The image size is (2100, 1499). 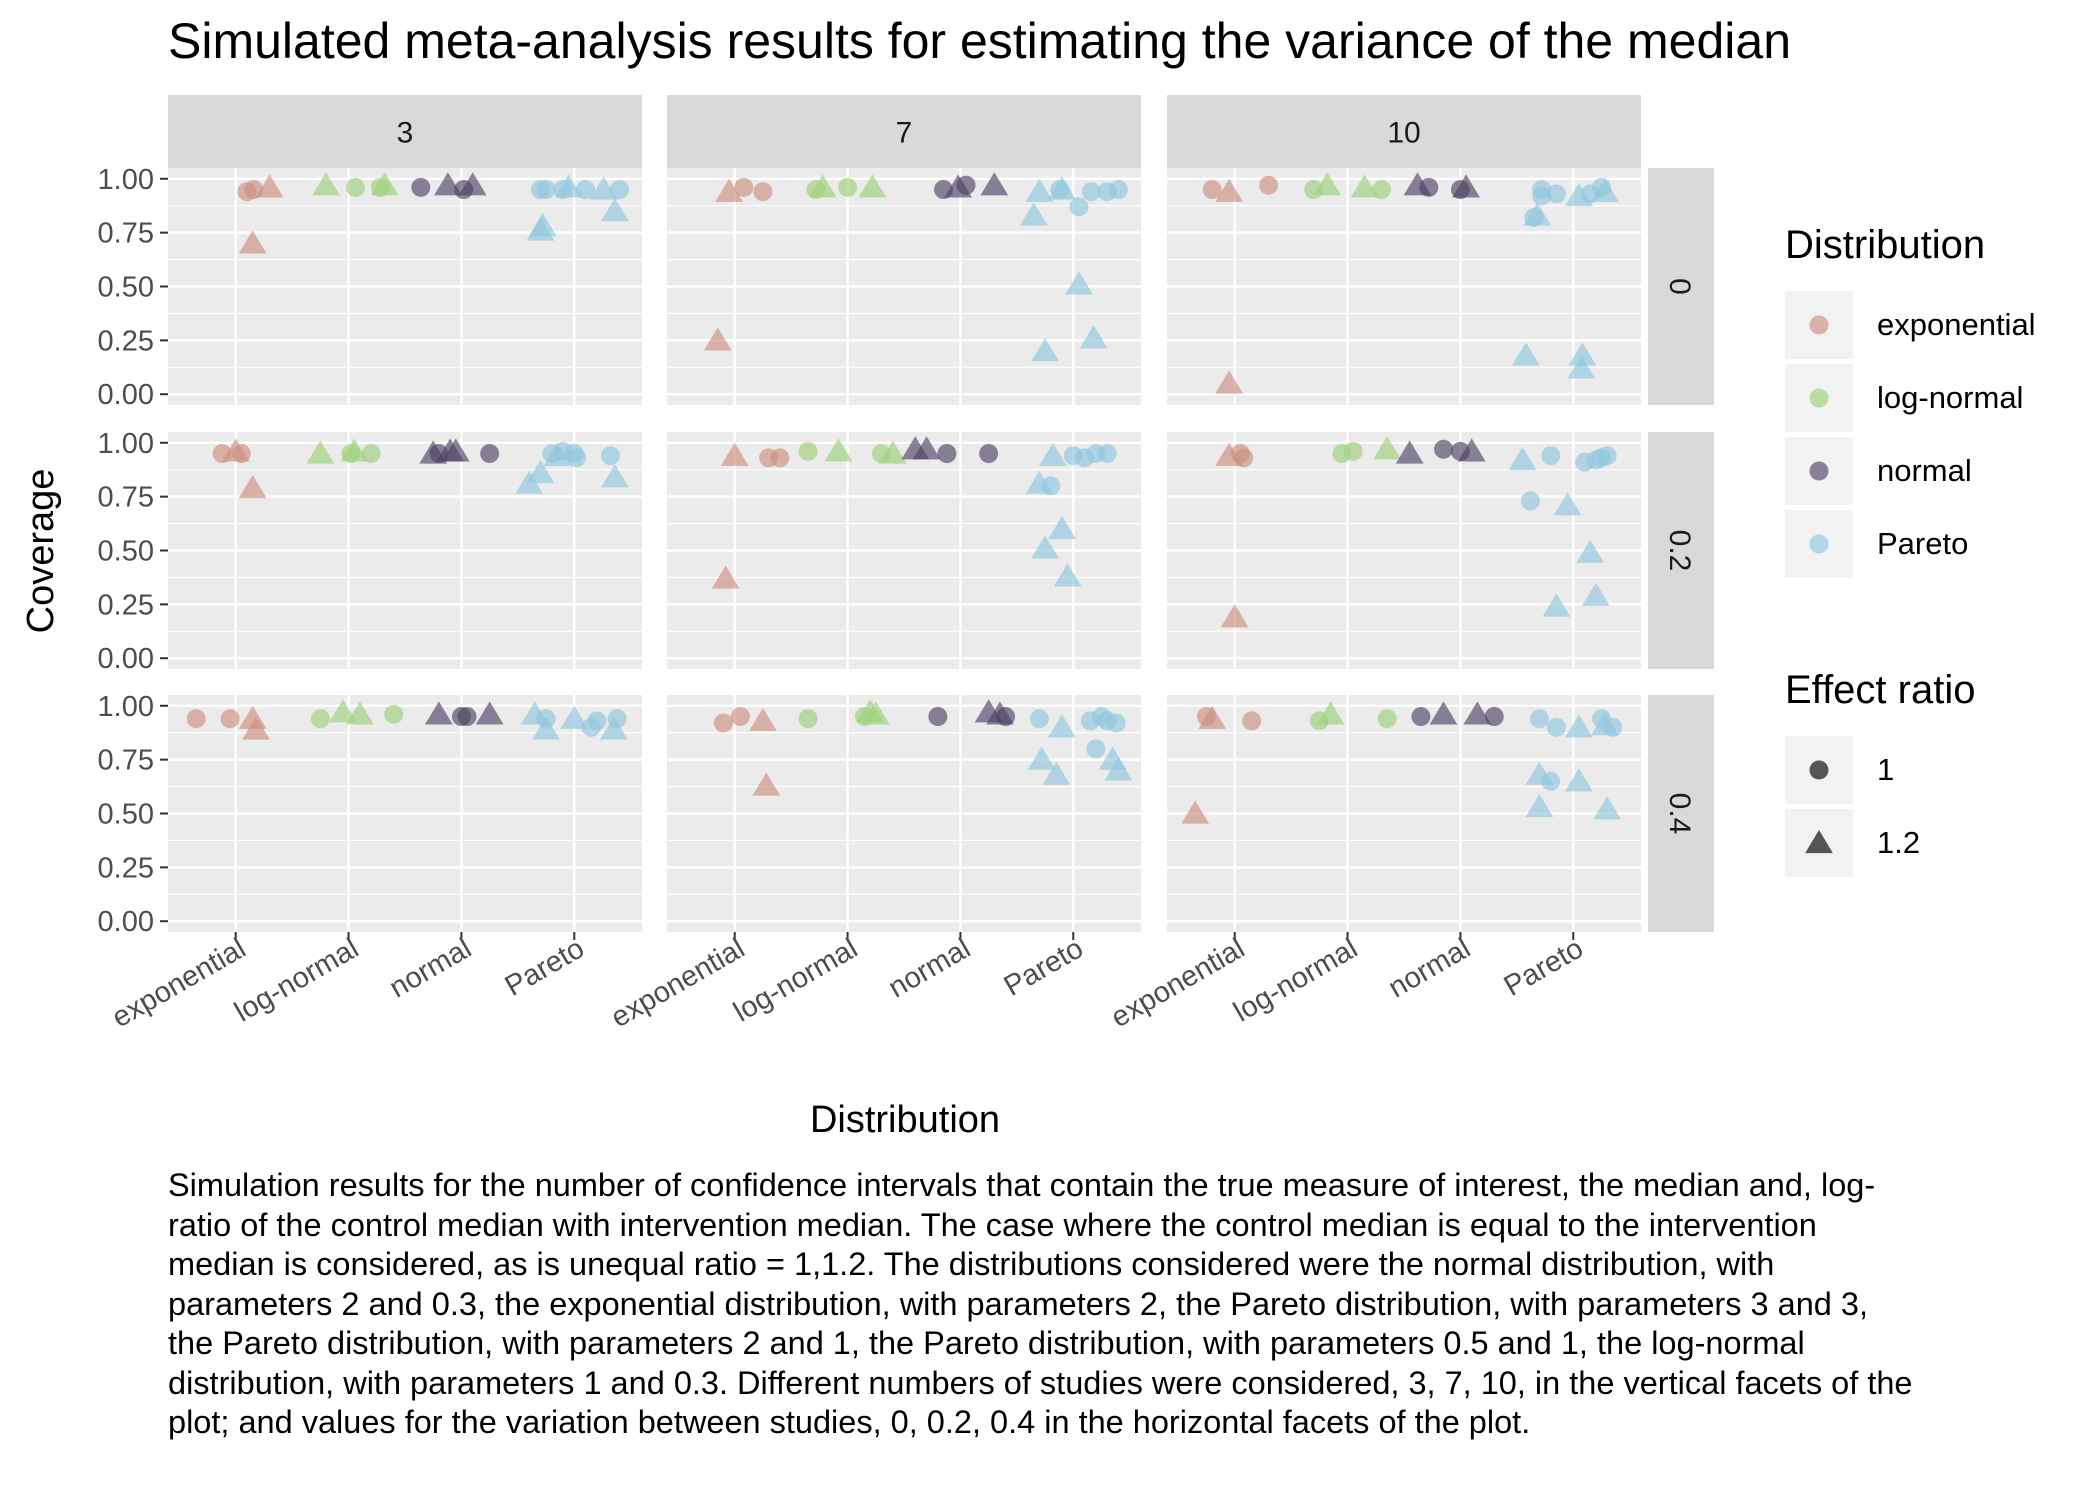 What do you see at coordinates (1922, 543) in the screenshot?
I see `legend-label-pareto: Pareto` at bounding box center [1922, 543].